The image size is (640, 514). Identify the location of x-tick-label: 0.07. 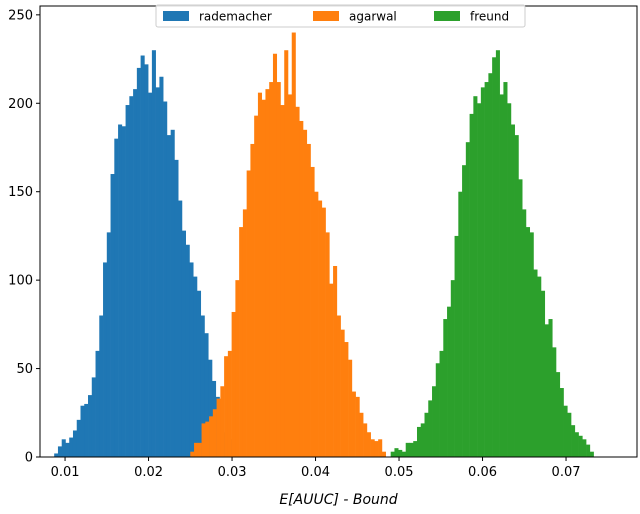
(566, 472).